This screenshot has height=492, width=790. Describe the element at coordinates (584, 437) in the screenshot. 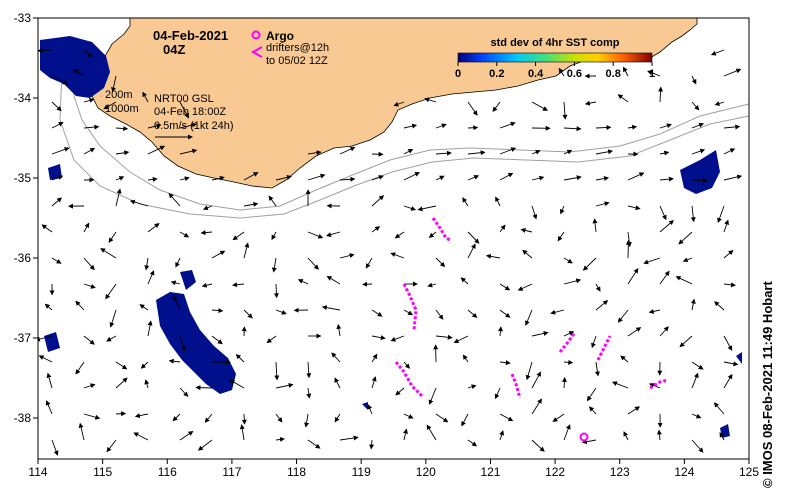

I see `argo-float` at that location.